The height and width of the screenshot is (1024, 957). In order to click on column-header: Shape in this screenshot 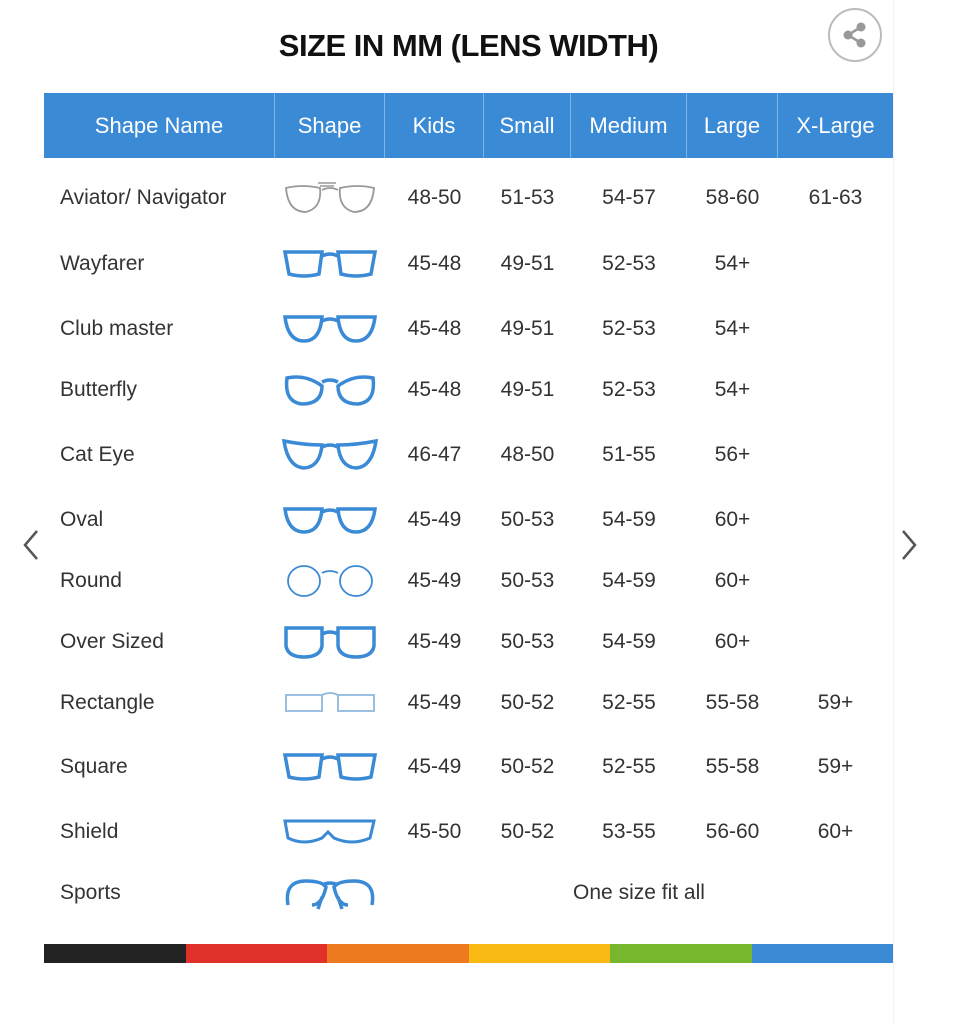, I will do `click(330, 125)`.